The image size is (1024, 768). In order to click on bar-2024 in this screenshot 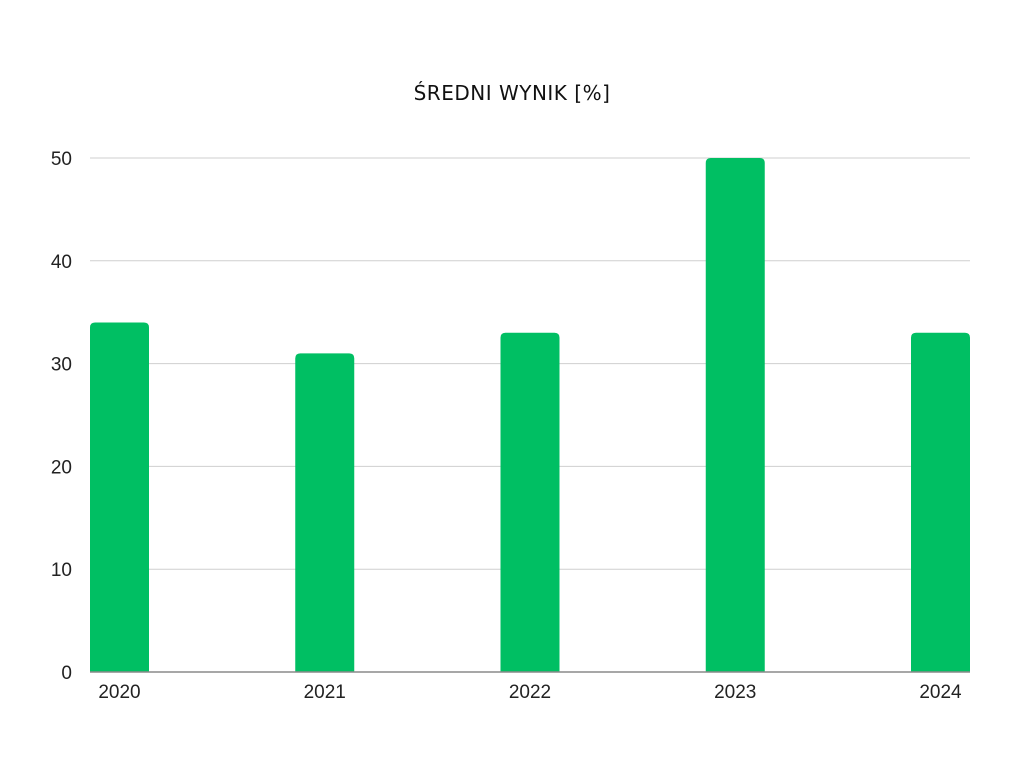, I will do `click(940, 502)`.